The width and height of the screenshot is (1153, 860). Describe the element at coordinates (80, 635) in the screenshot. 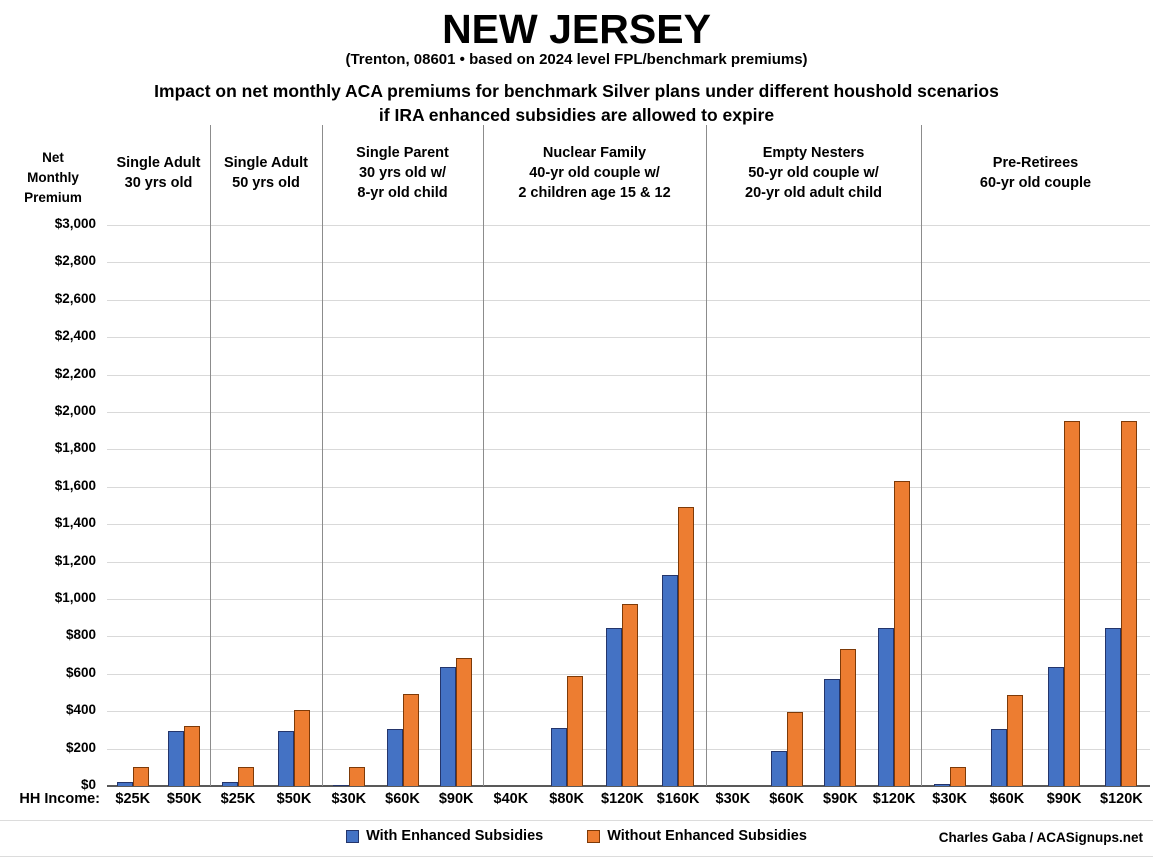

I see `y-tick-label: $800` at that location.